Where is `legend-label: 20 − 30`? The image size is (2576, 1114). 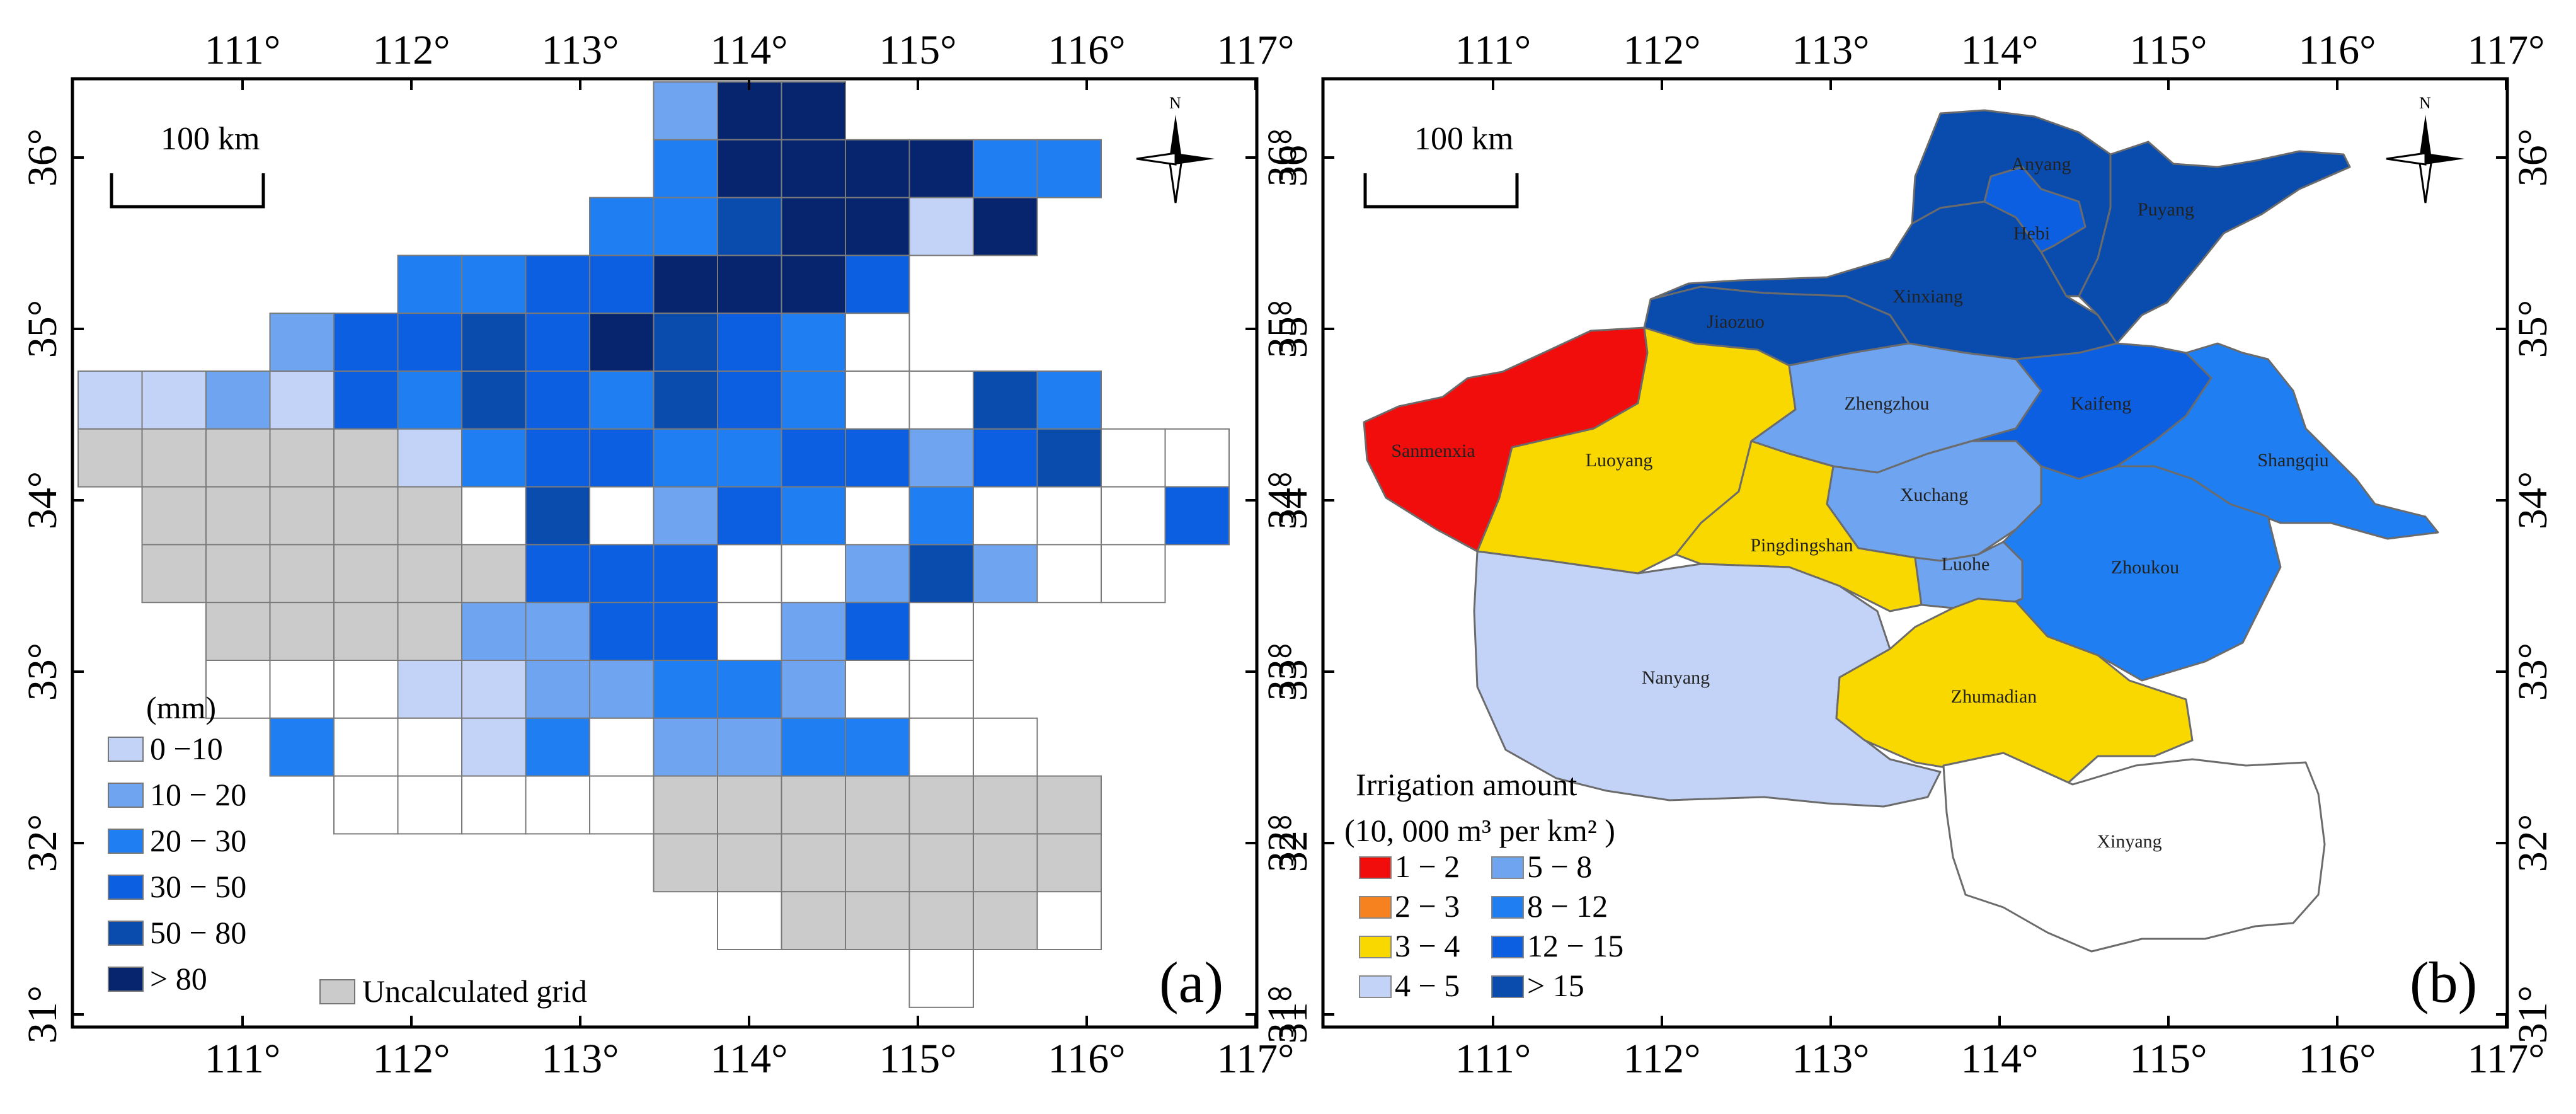 legend-label: 20 − 30 is located at coordinates (198, 840).